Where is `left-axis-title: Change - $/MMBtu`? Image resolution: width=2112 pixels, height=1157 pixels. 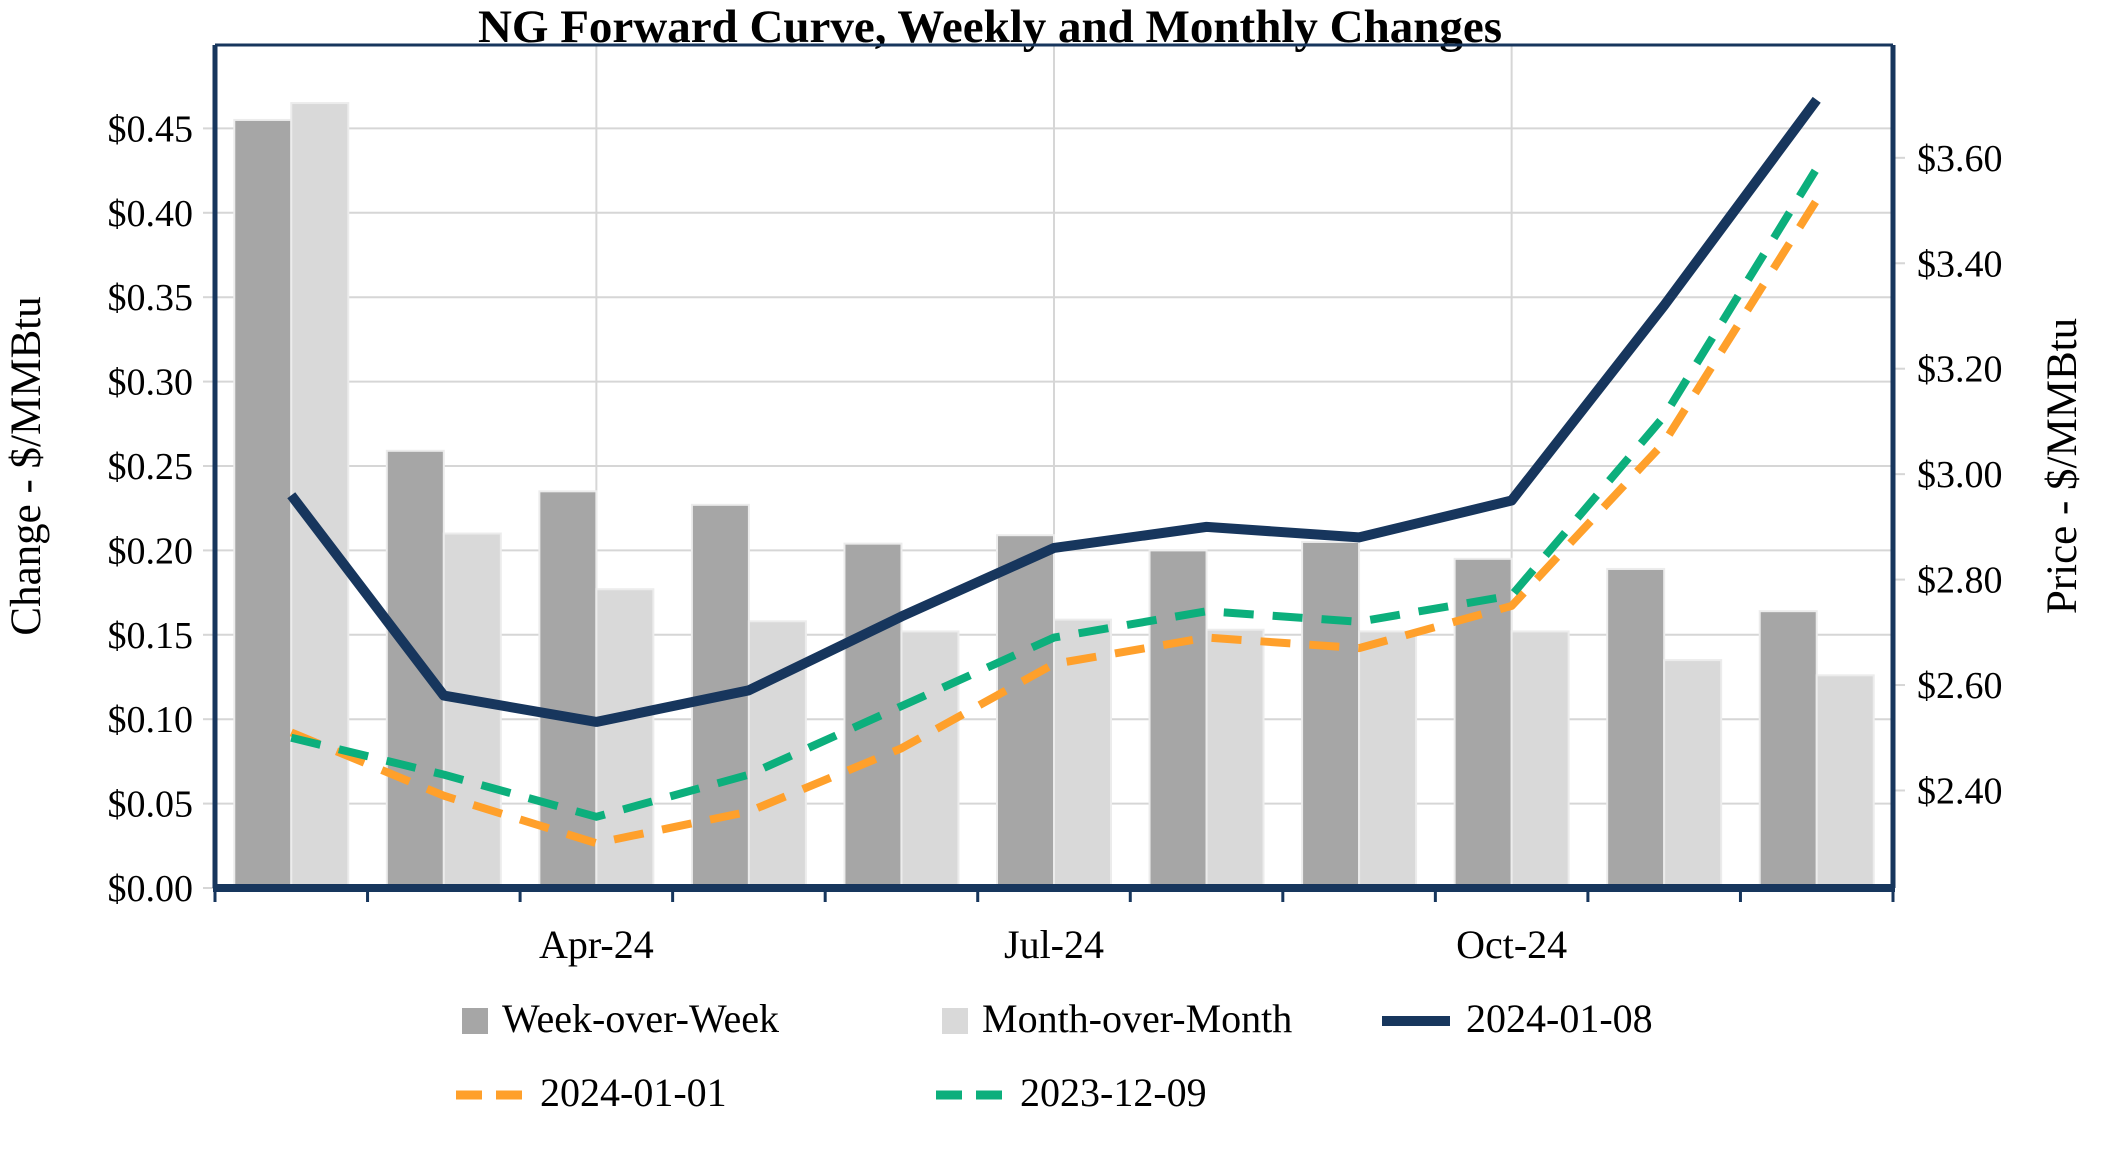
left-axis-title: Change - $/MMBtu is located at coordinates (26, 465).